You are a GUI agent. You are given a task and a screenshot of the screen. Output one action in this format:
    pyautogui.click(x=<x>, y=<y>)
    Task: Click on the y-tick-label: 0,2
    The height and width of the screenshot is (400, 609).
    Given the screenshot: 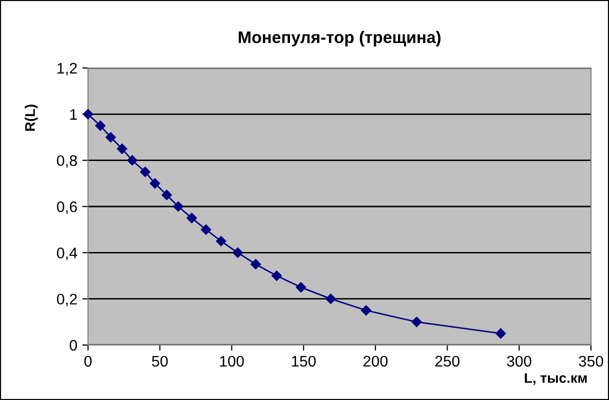 What is the action you would take?
    pyautogui.click(x=66, y=300)
    